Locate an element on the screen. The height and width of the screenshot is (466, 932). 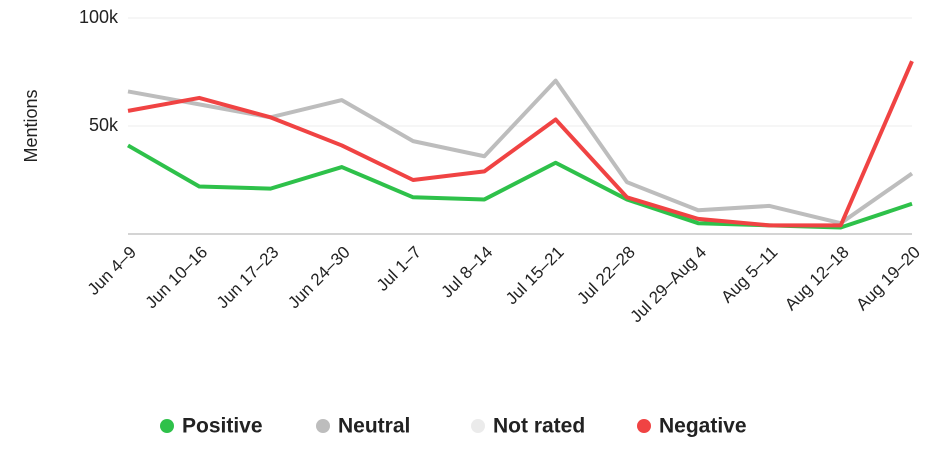
legend-label: Not rated is located at coordinates (539, 426).